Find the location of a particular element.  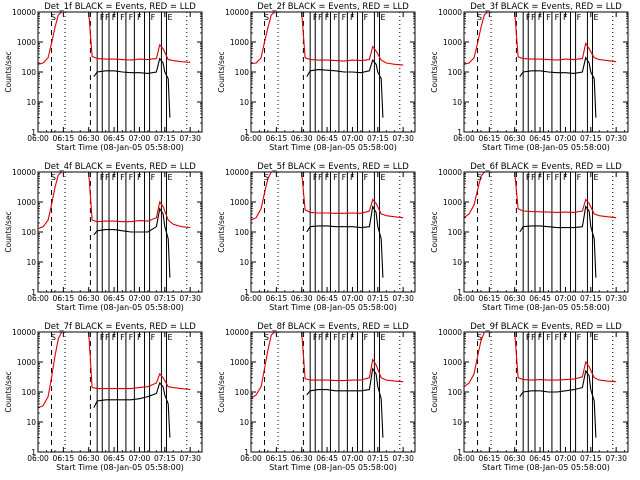

event-annotation: E is located at coordinates (169, 337).